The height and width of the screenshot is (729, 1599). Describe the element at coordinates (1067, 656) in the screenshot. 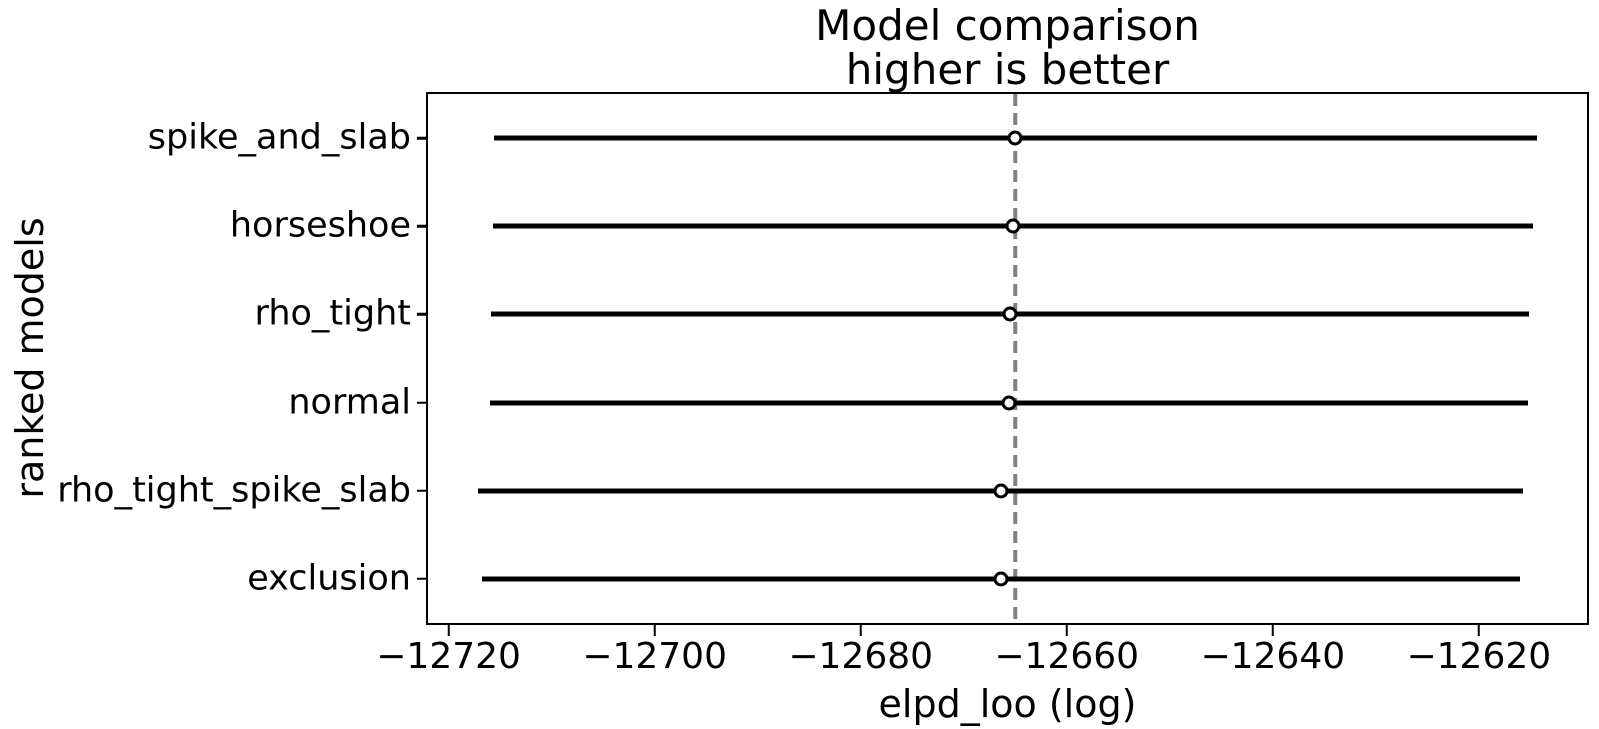

I see `x-tick-label: −12660` at that location.